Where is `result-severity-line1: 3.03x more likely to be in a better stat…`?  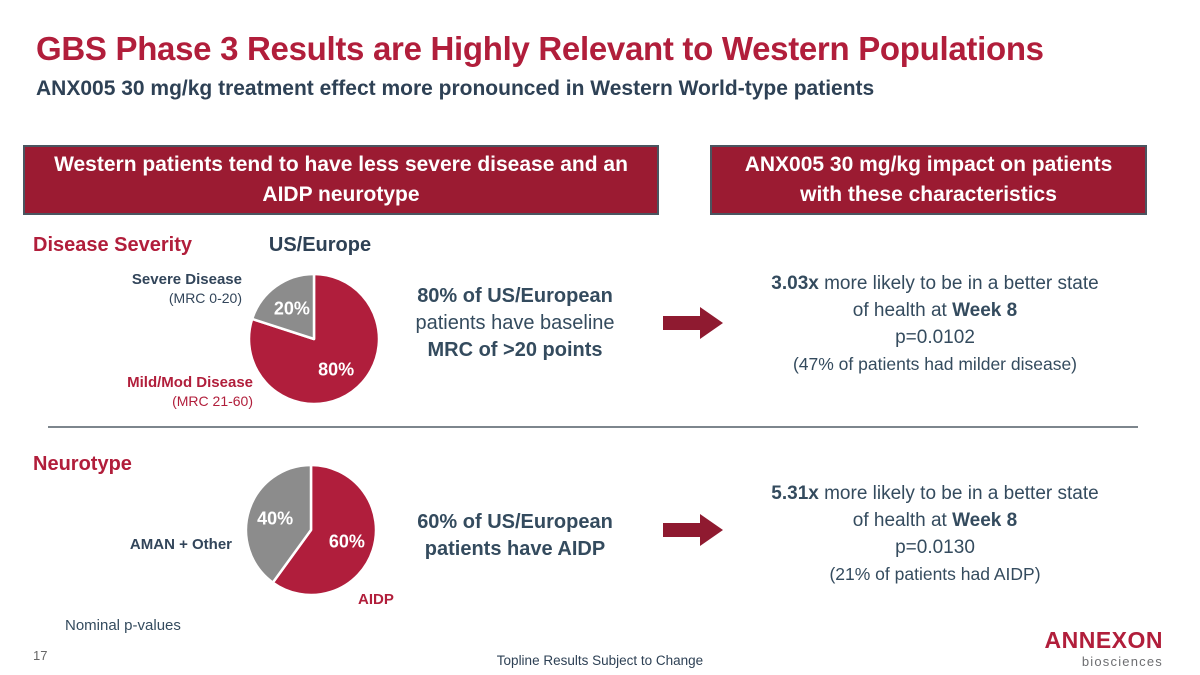
result-severity-line1: 3.03x more likely to be in a better stat… is located at coordinates (935, 283).